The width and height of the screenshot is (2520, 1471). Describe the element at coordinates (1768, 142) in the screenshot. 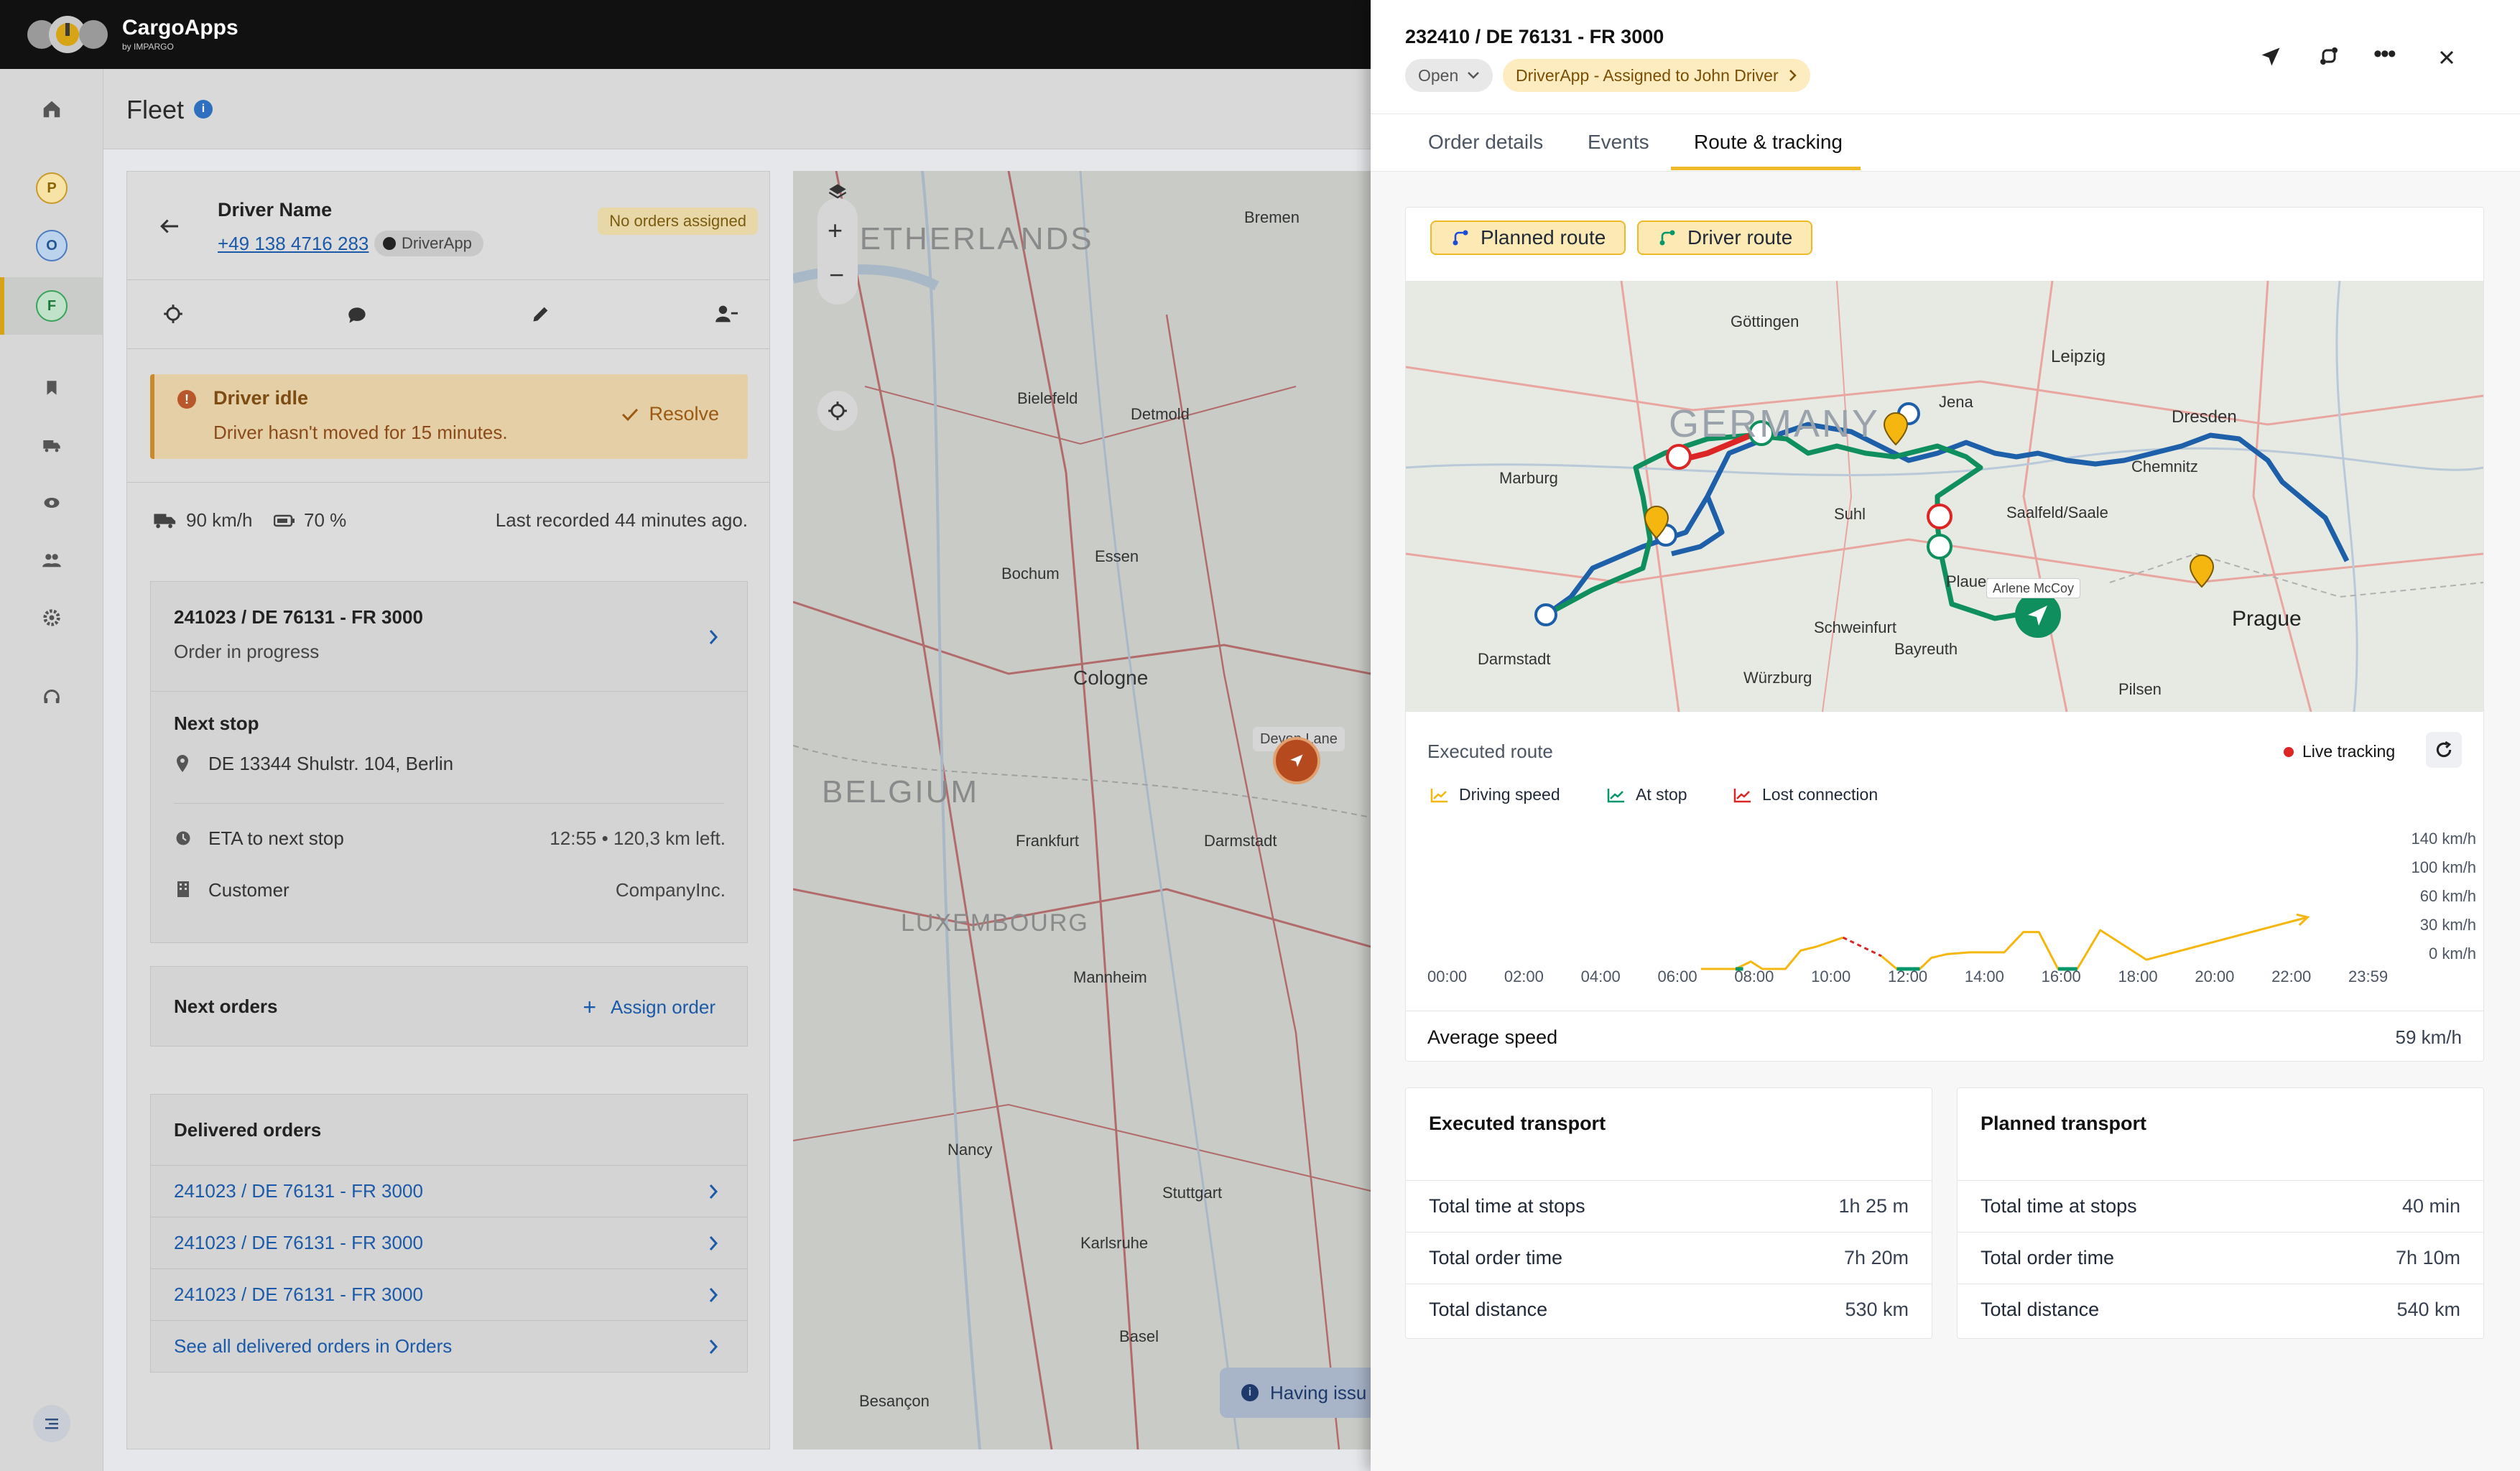

I see `tab-route-tracking: Route & tracking` at that location.